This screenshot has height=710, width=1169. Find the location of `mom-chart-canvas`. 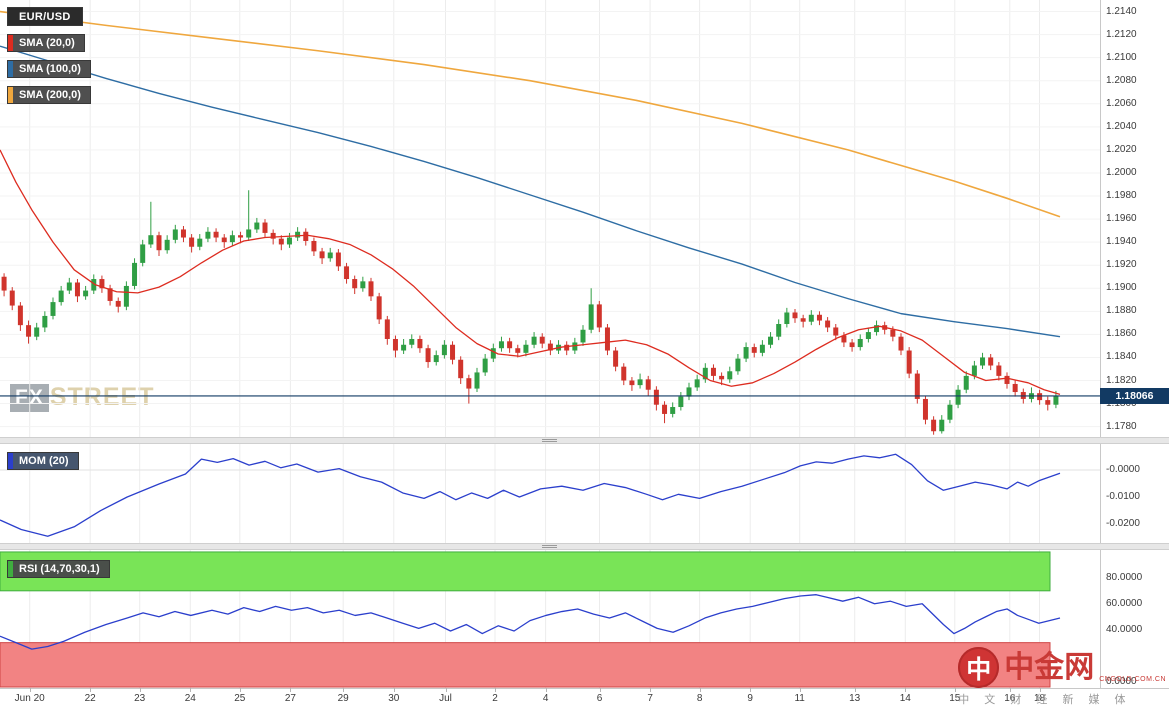

mom-chart-canvas is located at coordinates (550, 493).